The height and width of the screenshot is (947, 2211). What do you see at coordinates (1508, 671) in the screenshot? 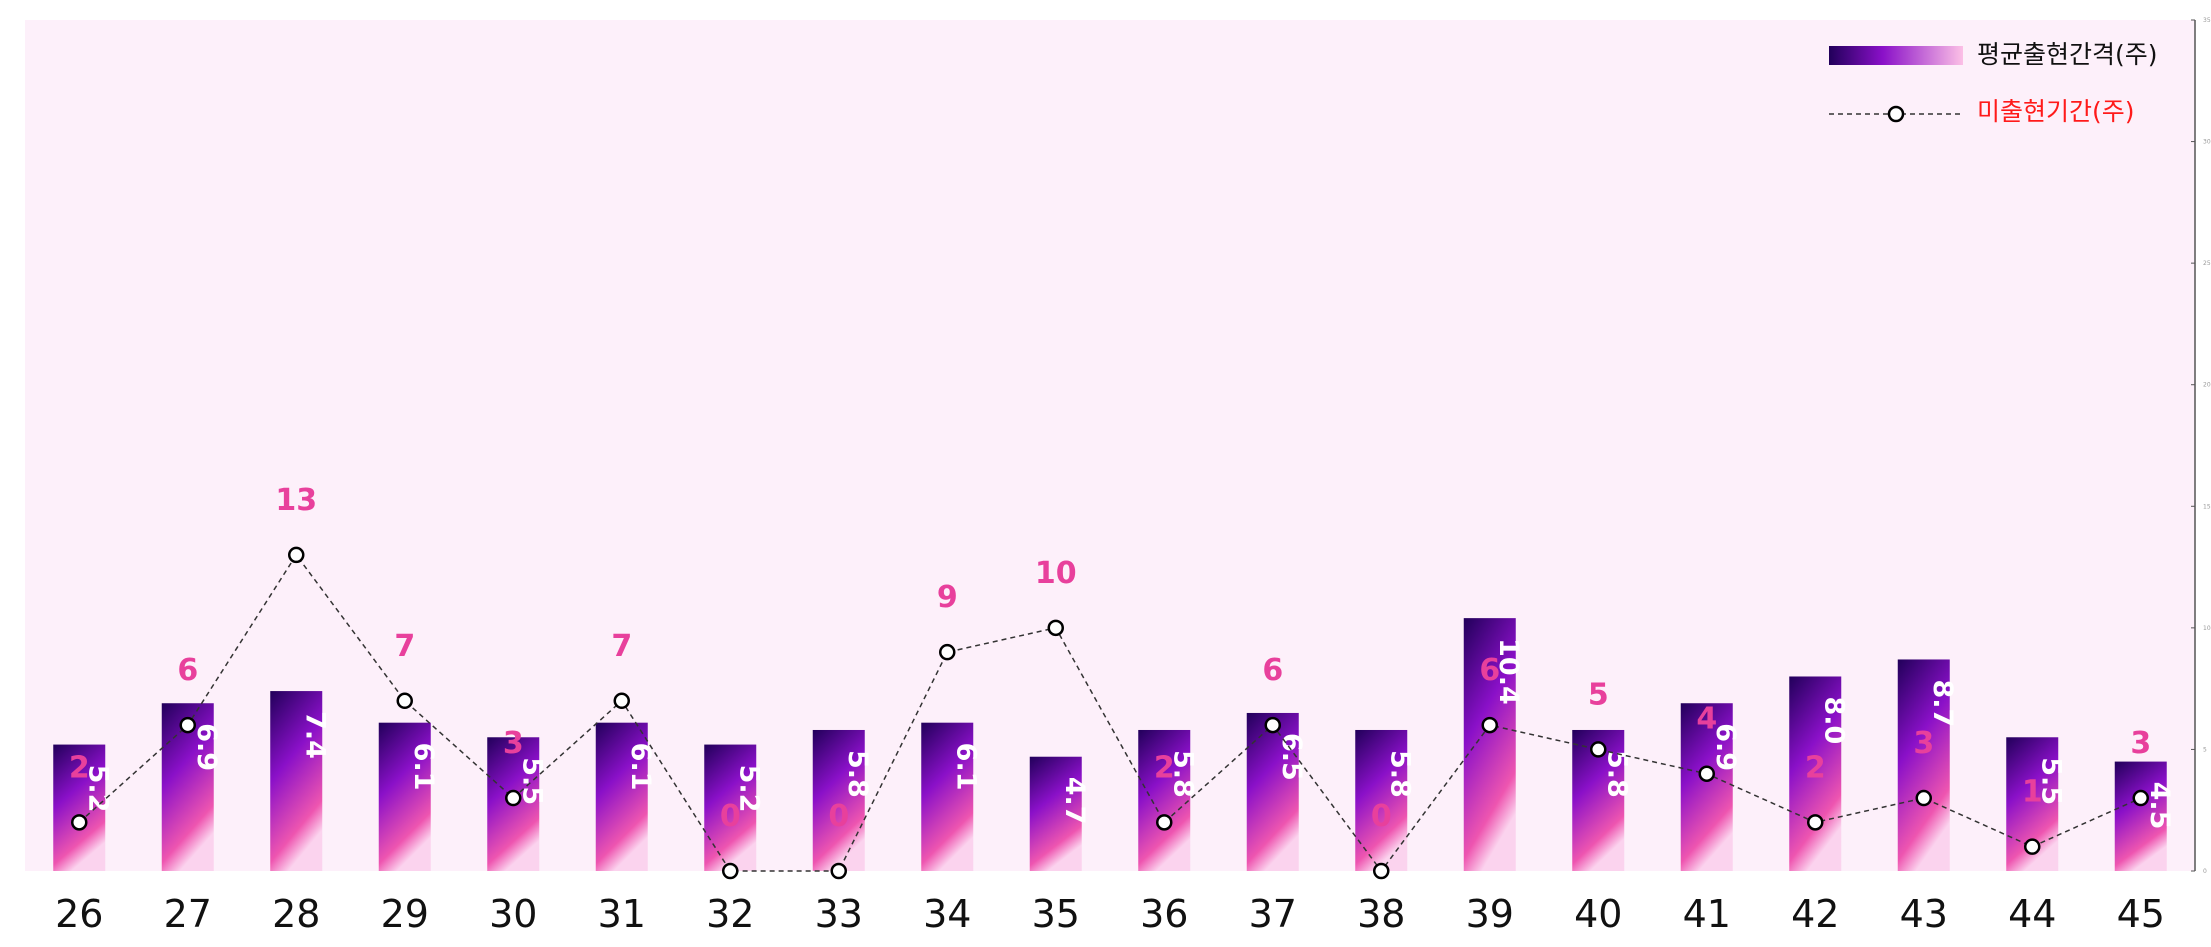
I see `bar-value-label: 10.4` at bounding box center [1508, 671].